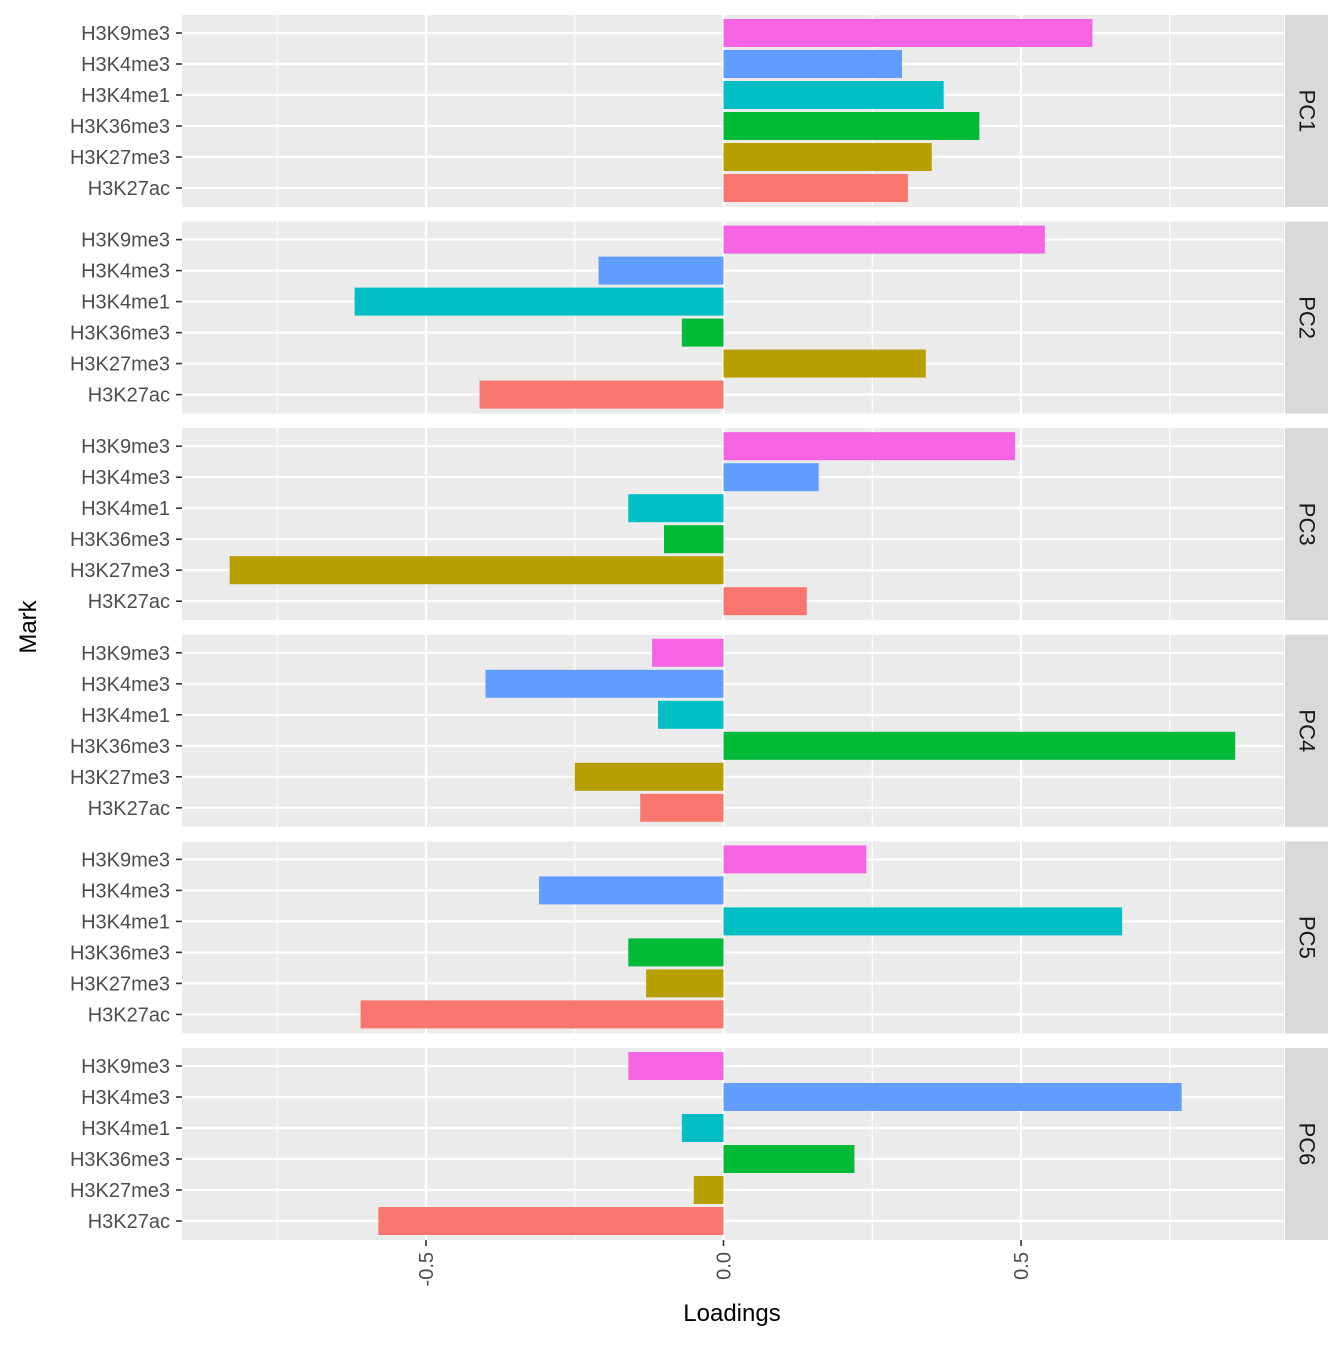 The width and height of the screenshot is (1344, 1349). I want to click on x-tick-label: 0.5, so click(1022, 1266).